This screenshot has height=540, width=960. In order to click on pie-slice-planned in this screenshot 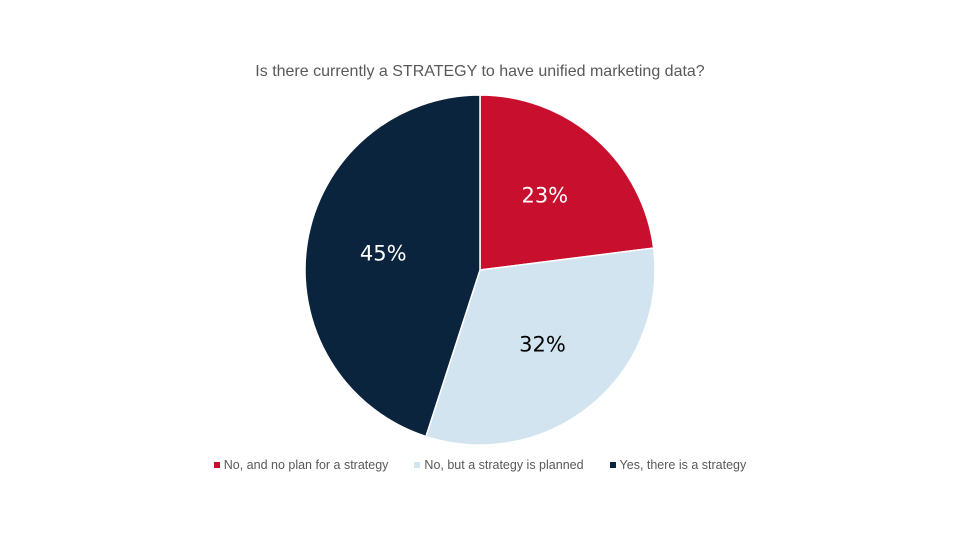, I will do `click(540, 346)`.